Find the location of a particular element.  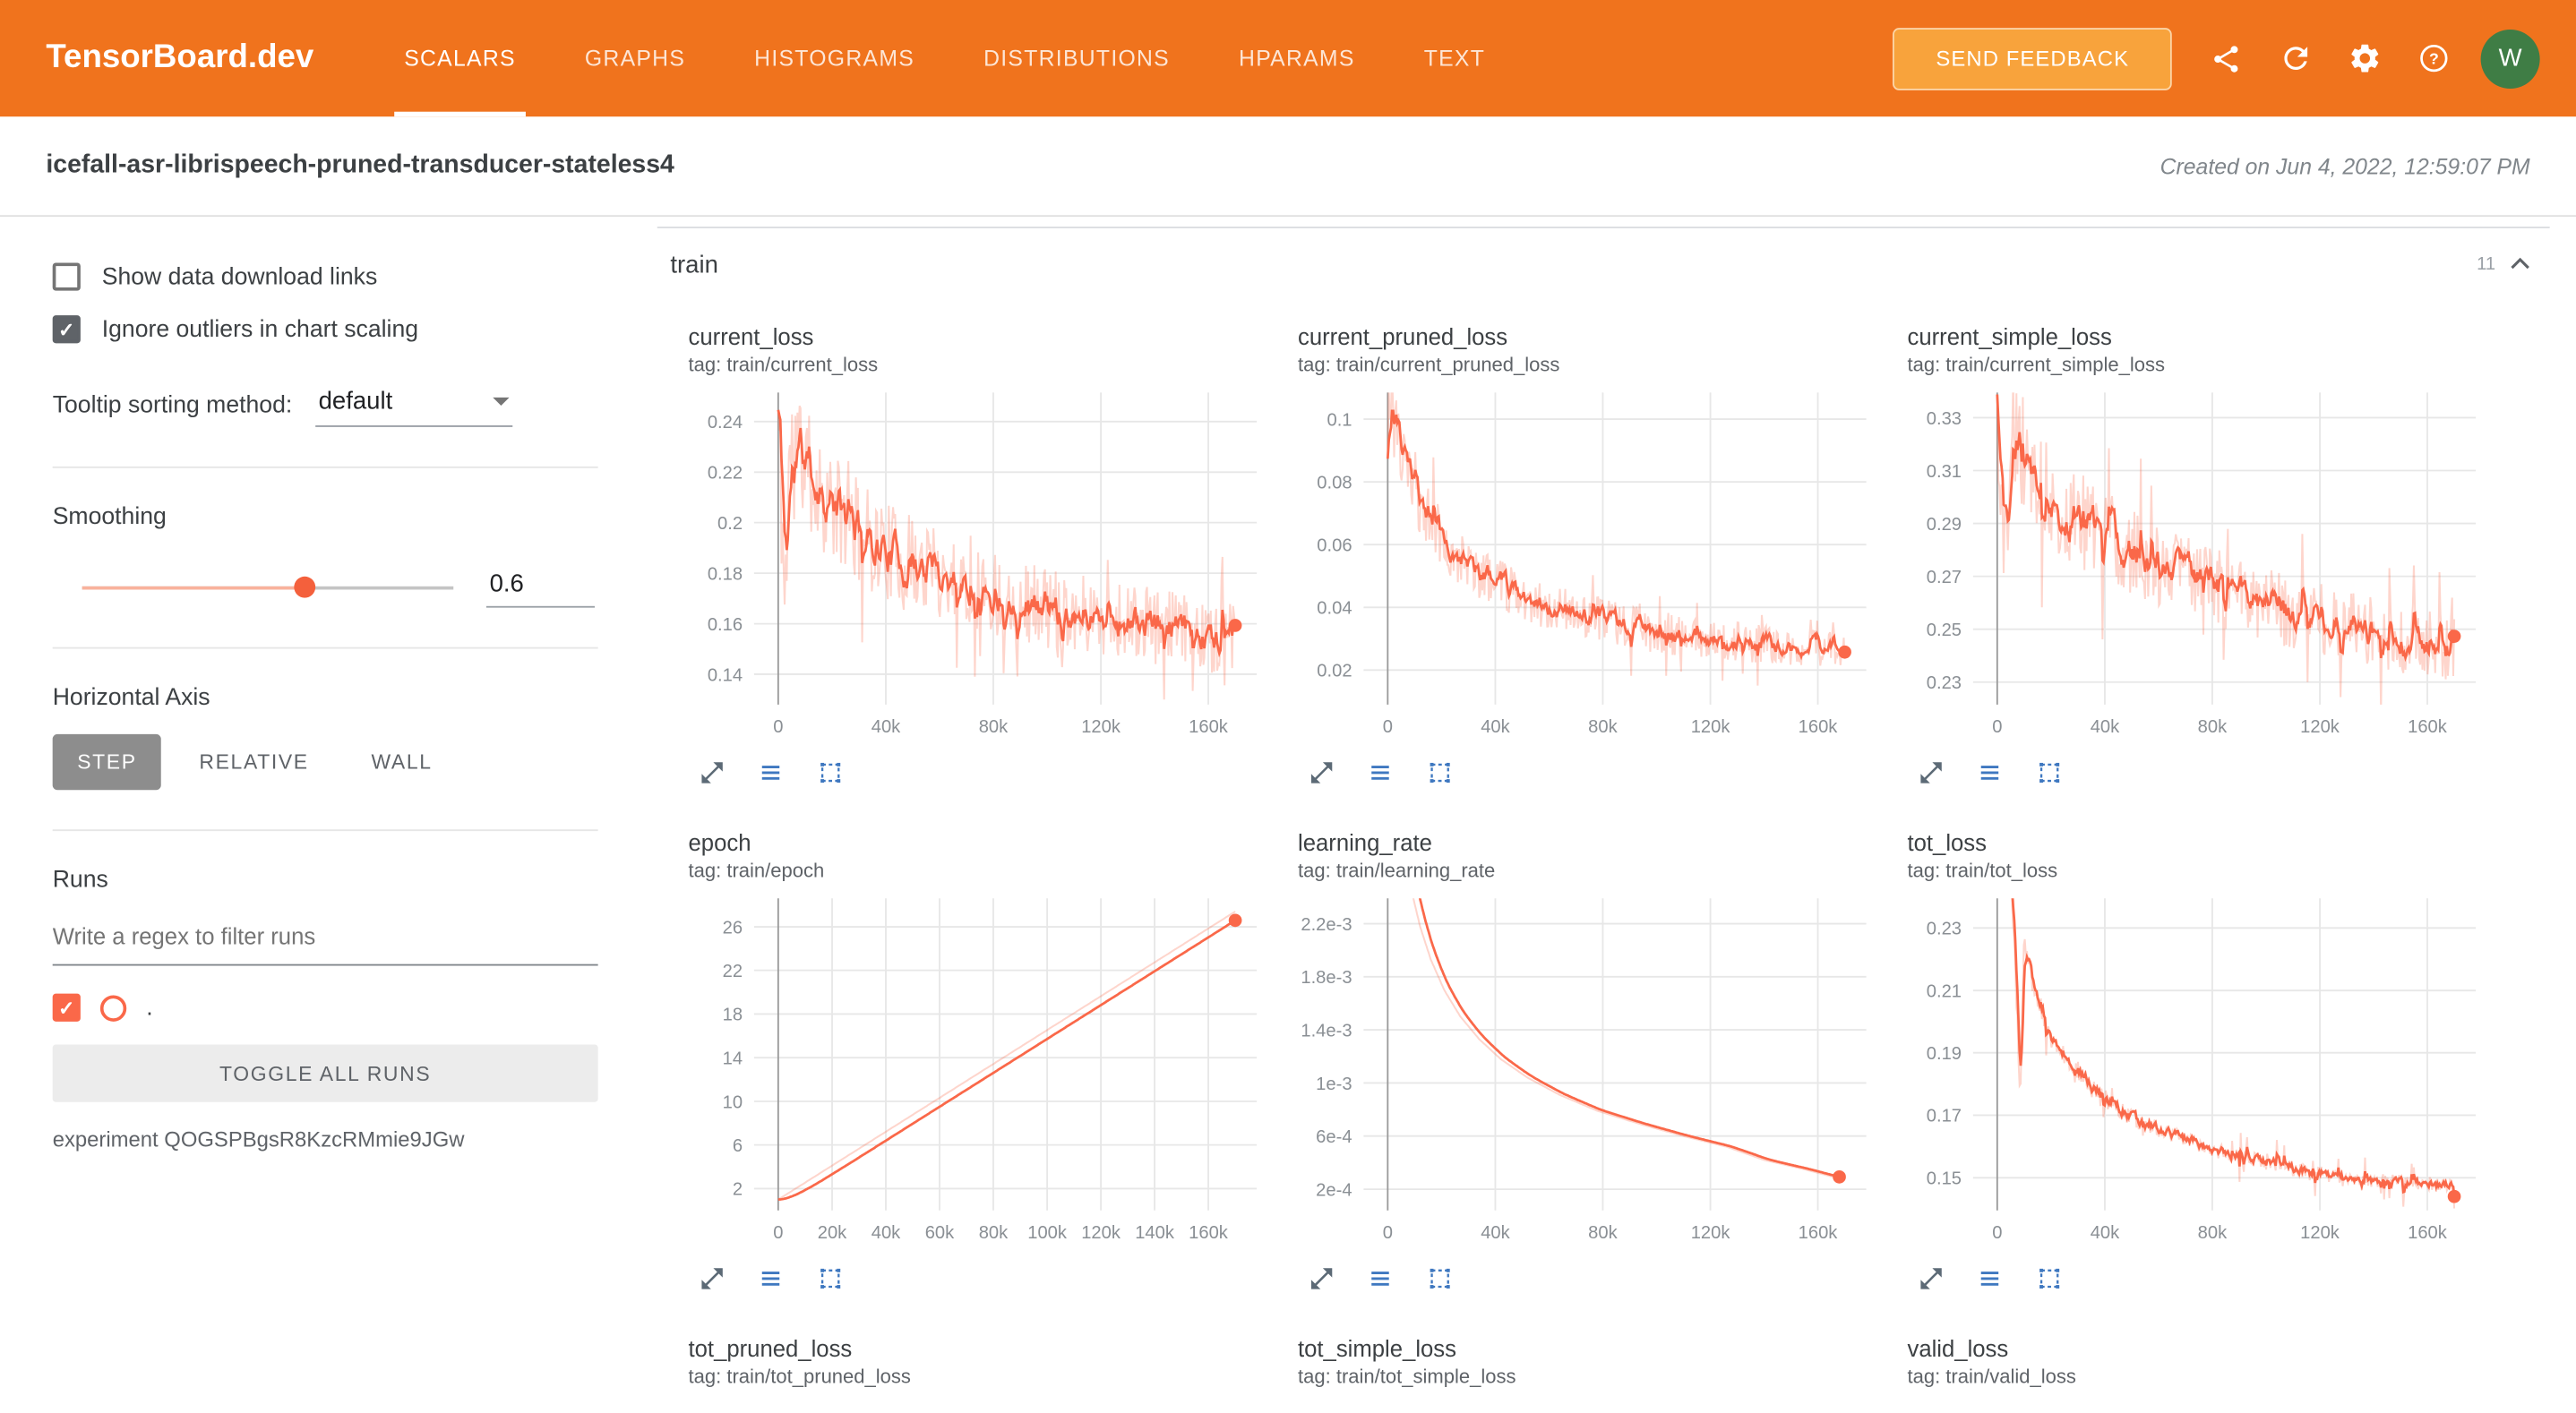

tab-text: TEXT is located at coordinates (1454, 59).